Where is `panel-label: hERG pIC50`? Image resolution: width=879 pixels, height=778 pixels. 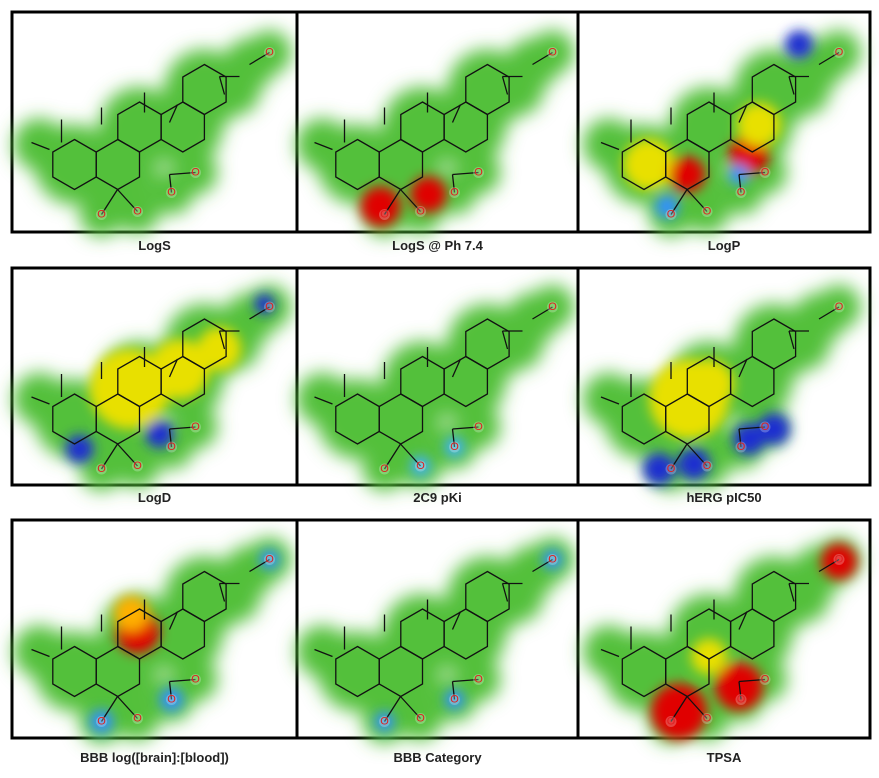
panel-label: hERG pIC50 is located at coordinates (723, 497).